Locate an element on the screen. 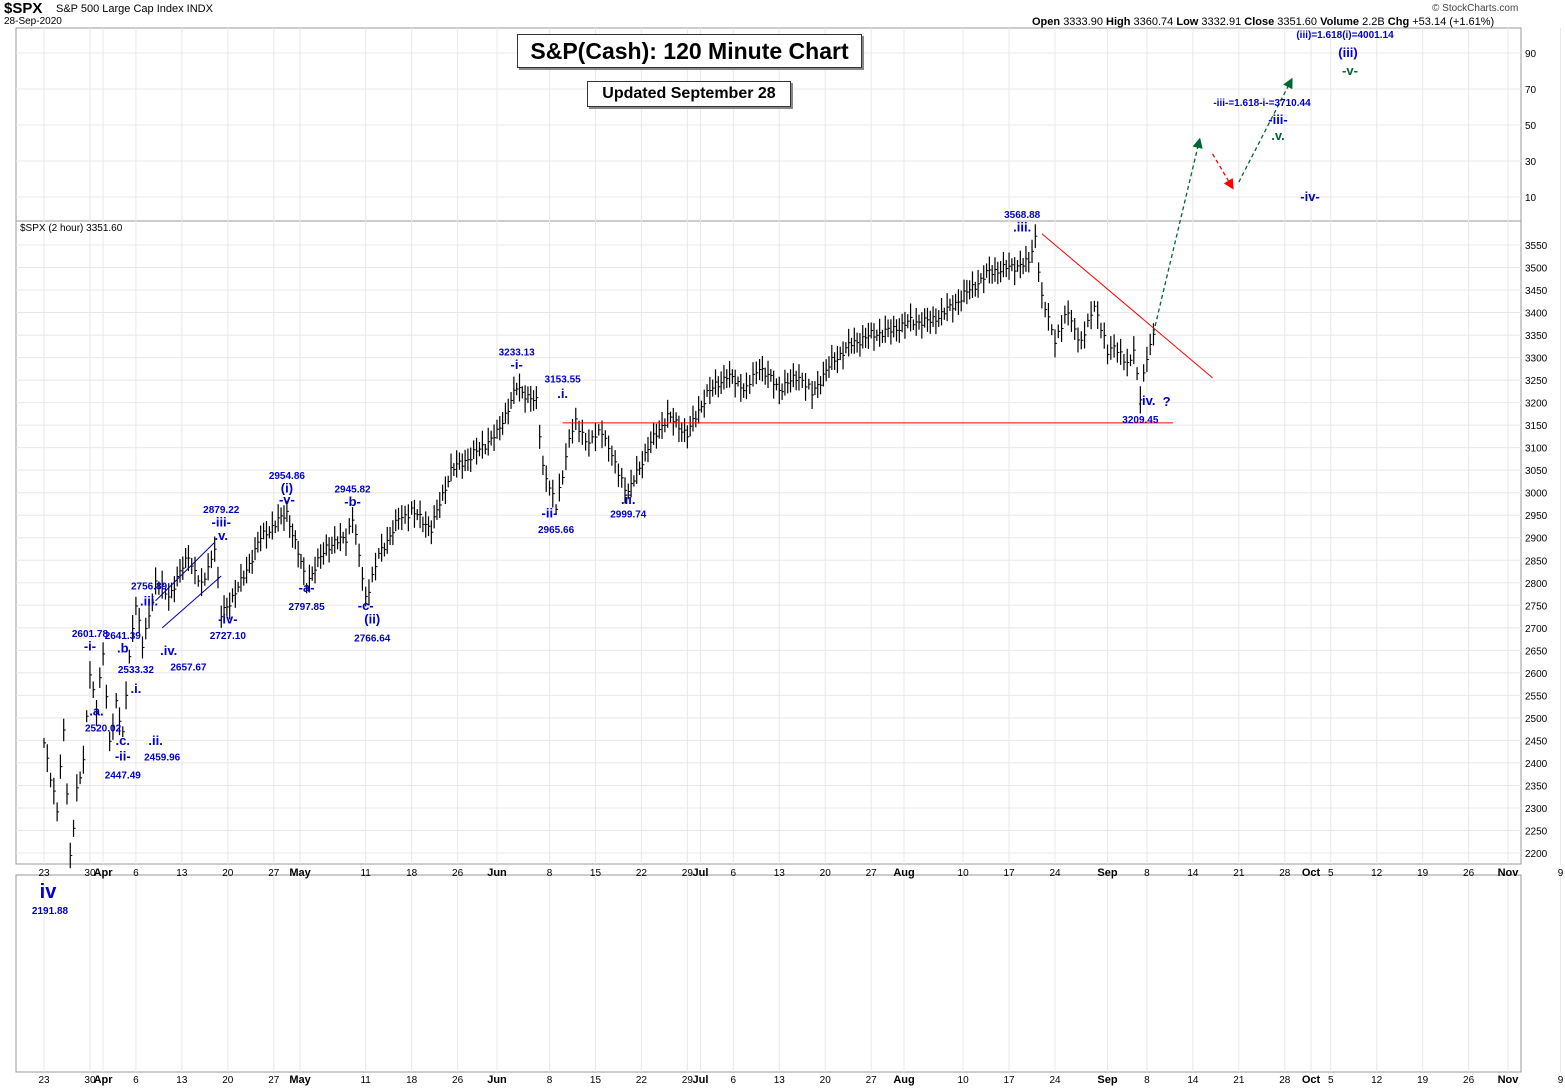 The image size is (1565, 1089). y-tick-label: 2250 is located at coordinates (1536, 831).